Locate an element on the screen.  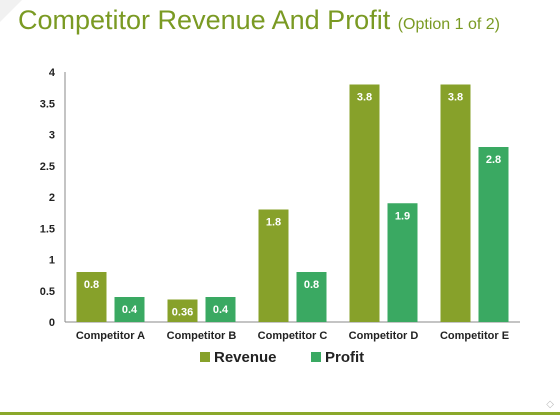
x-tick-label: Competitor E is located at coordinates (474, 336).